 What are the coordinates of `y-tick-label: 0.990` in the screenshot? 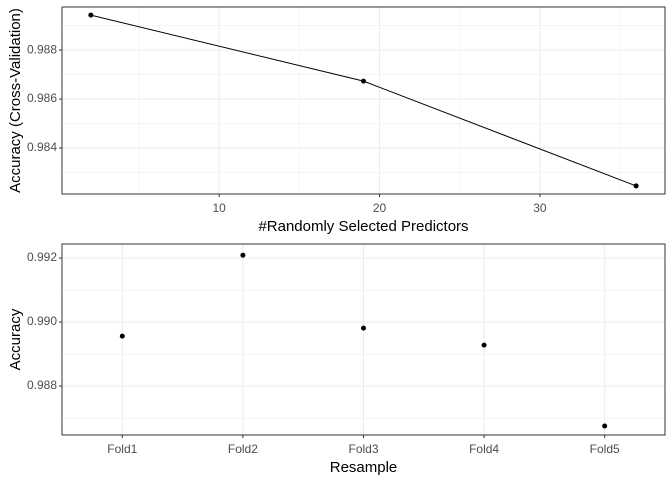 It's located at (42, 321).